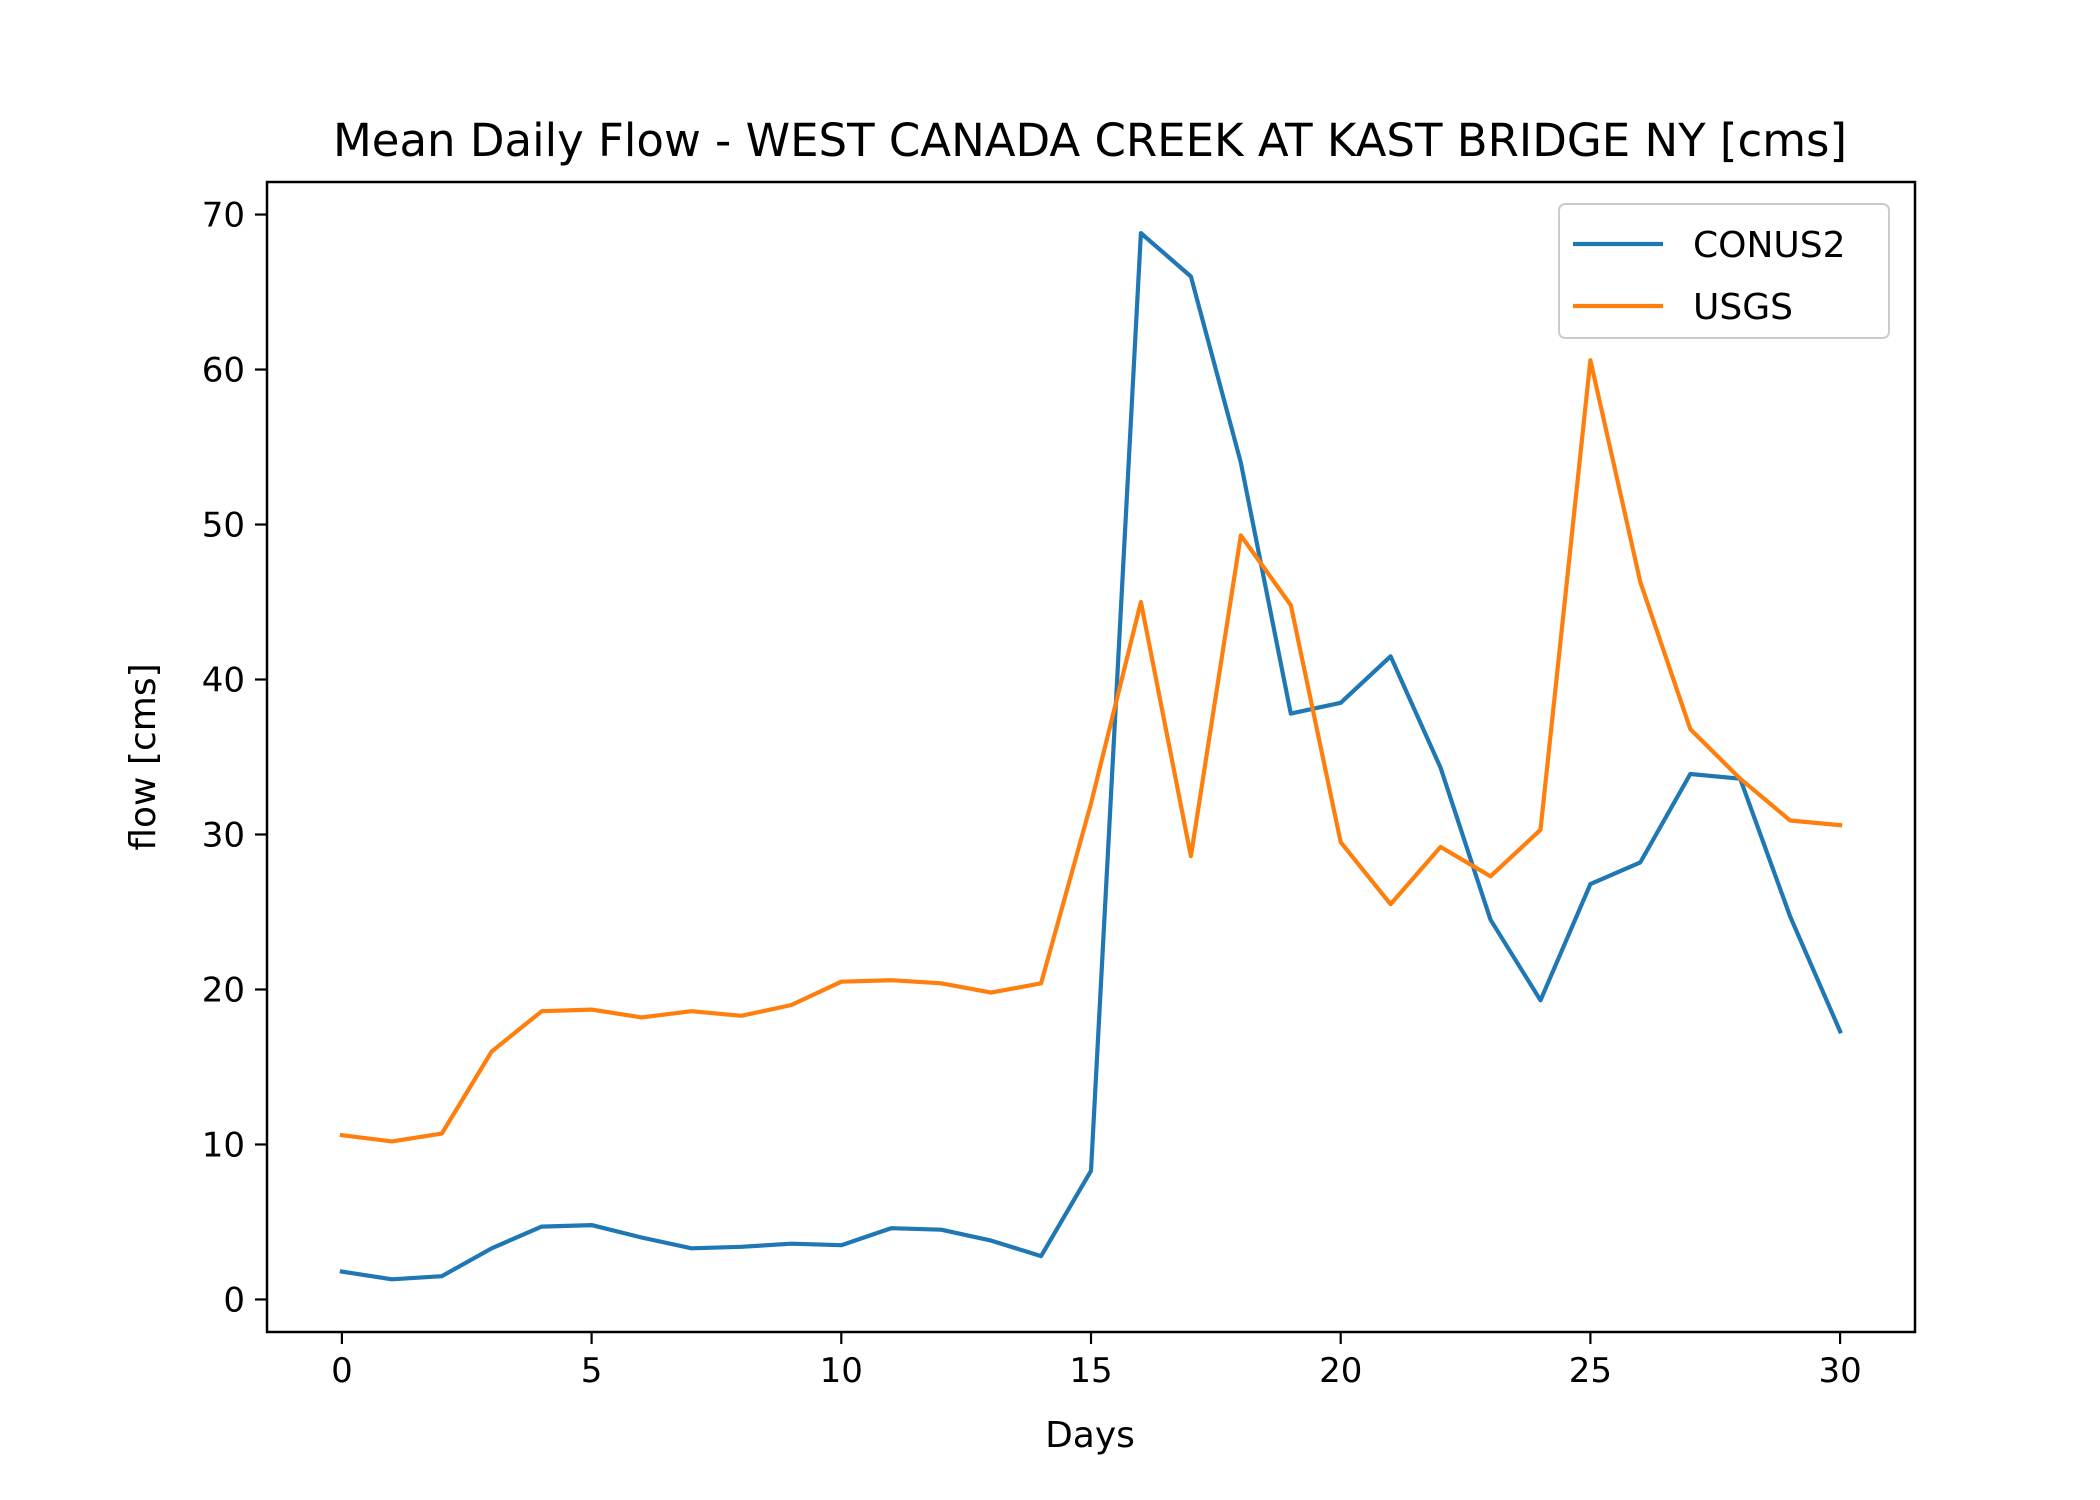 Image resolution: width=2100 pixels, height=1500 pixels. What do you see at coordinates (592, 1371) in the screenshot?
I see `x-tick-label: 5` at bounding box center [592, 1371].